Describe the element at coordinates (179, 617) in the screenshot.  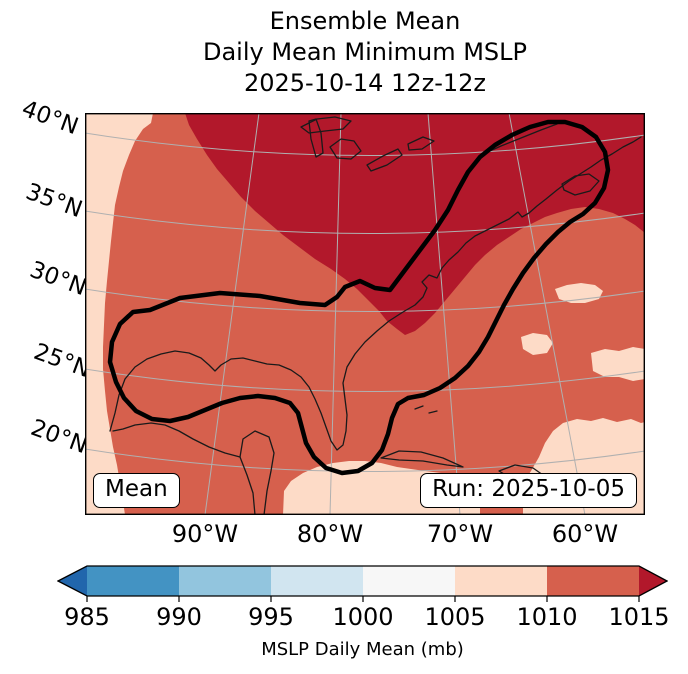
I see `cbar-tick-990: 990` at that location.